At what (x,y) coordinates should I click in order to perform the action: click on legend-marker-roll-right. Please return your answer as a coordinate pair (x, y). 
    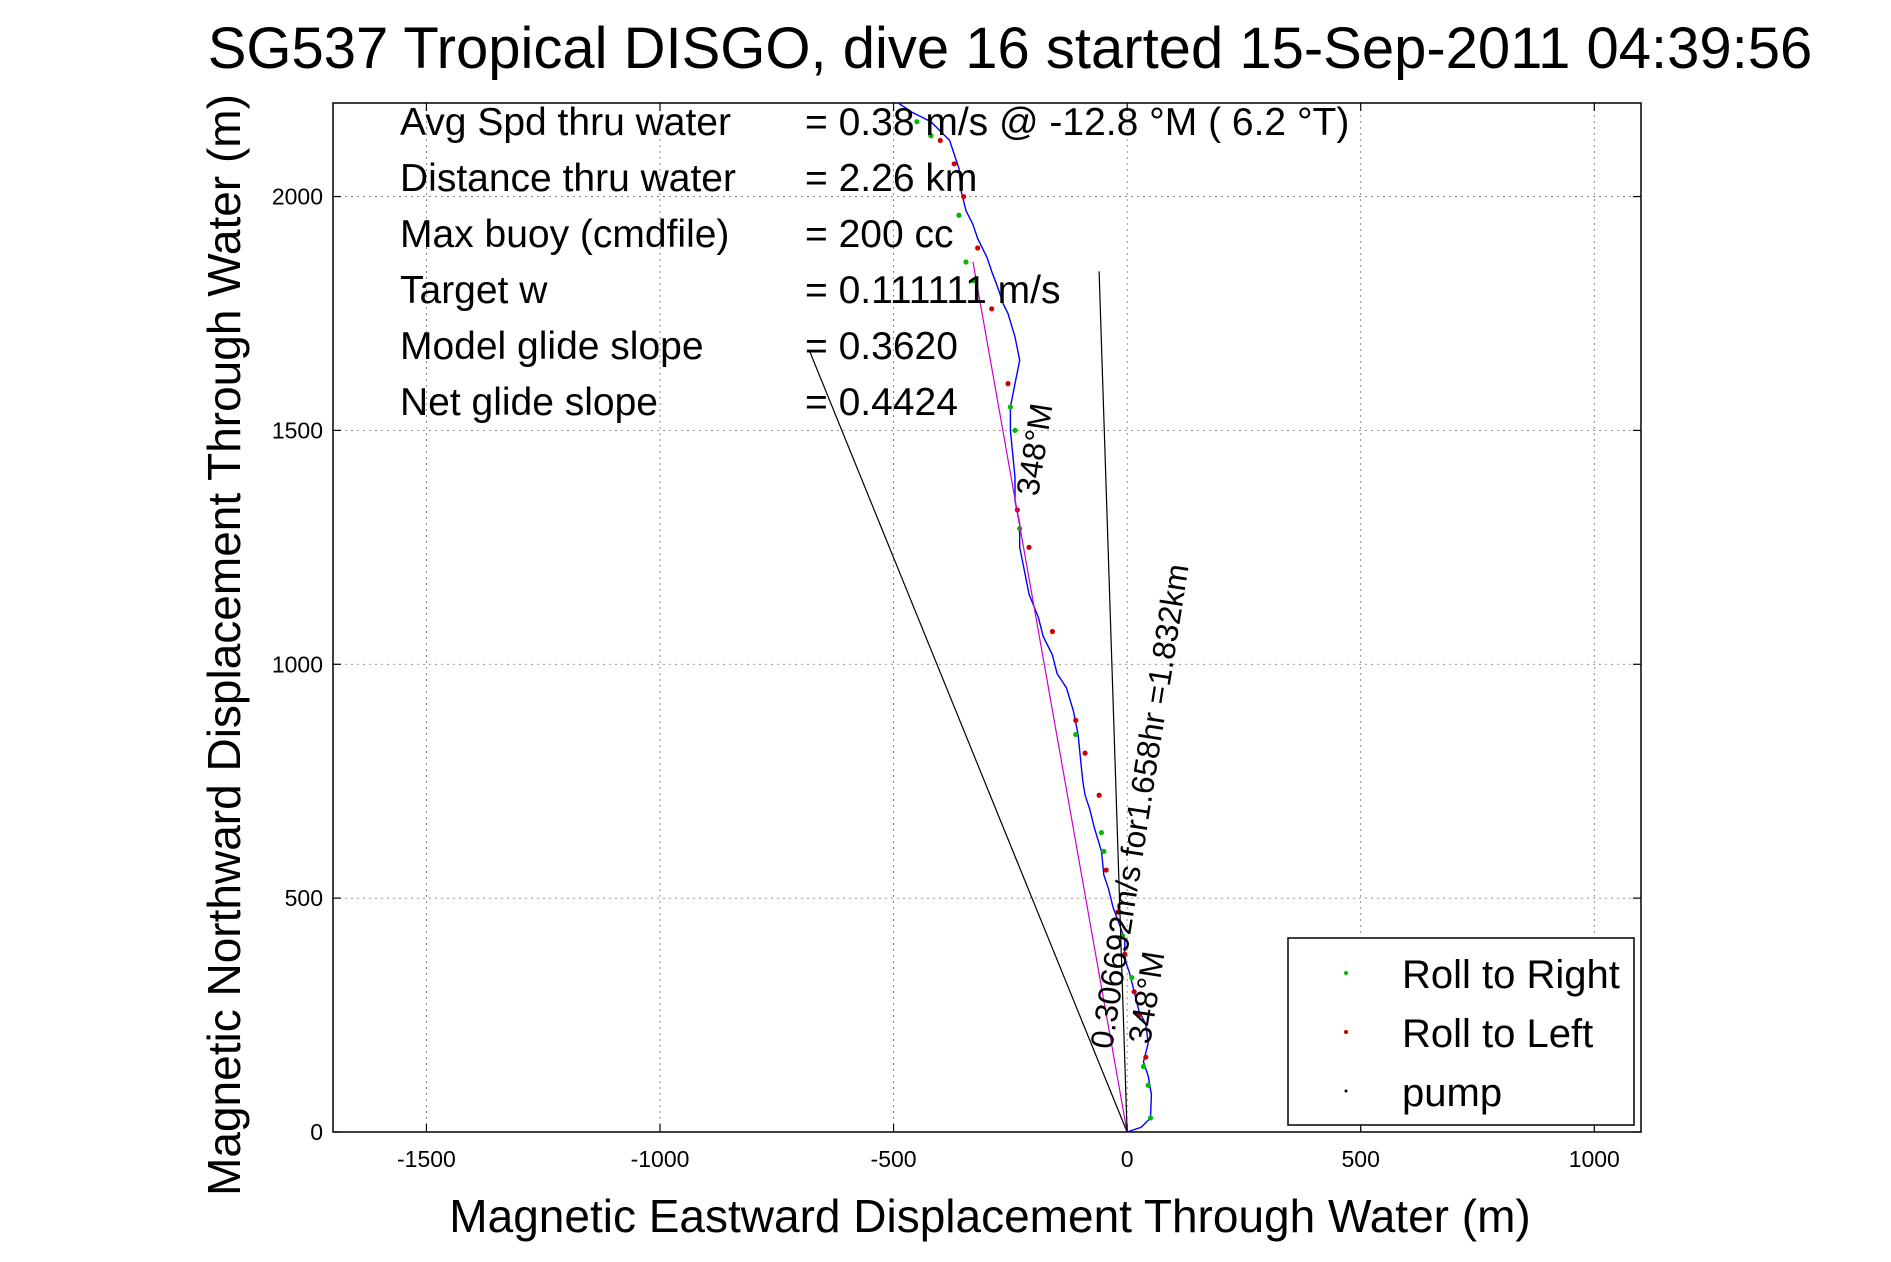
    Looking at the image, I should click on (1346, 973).